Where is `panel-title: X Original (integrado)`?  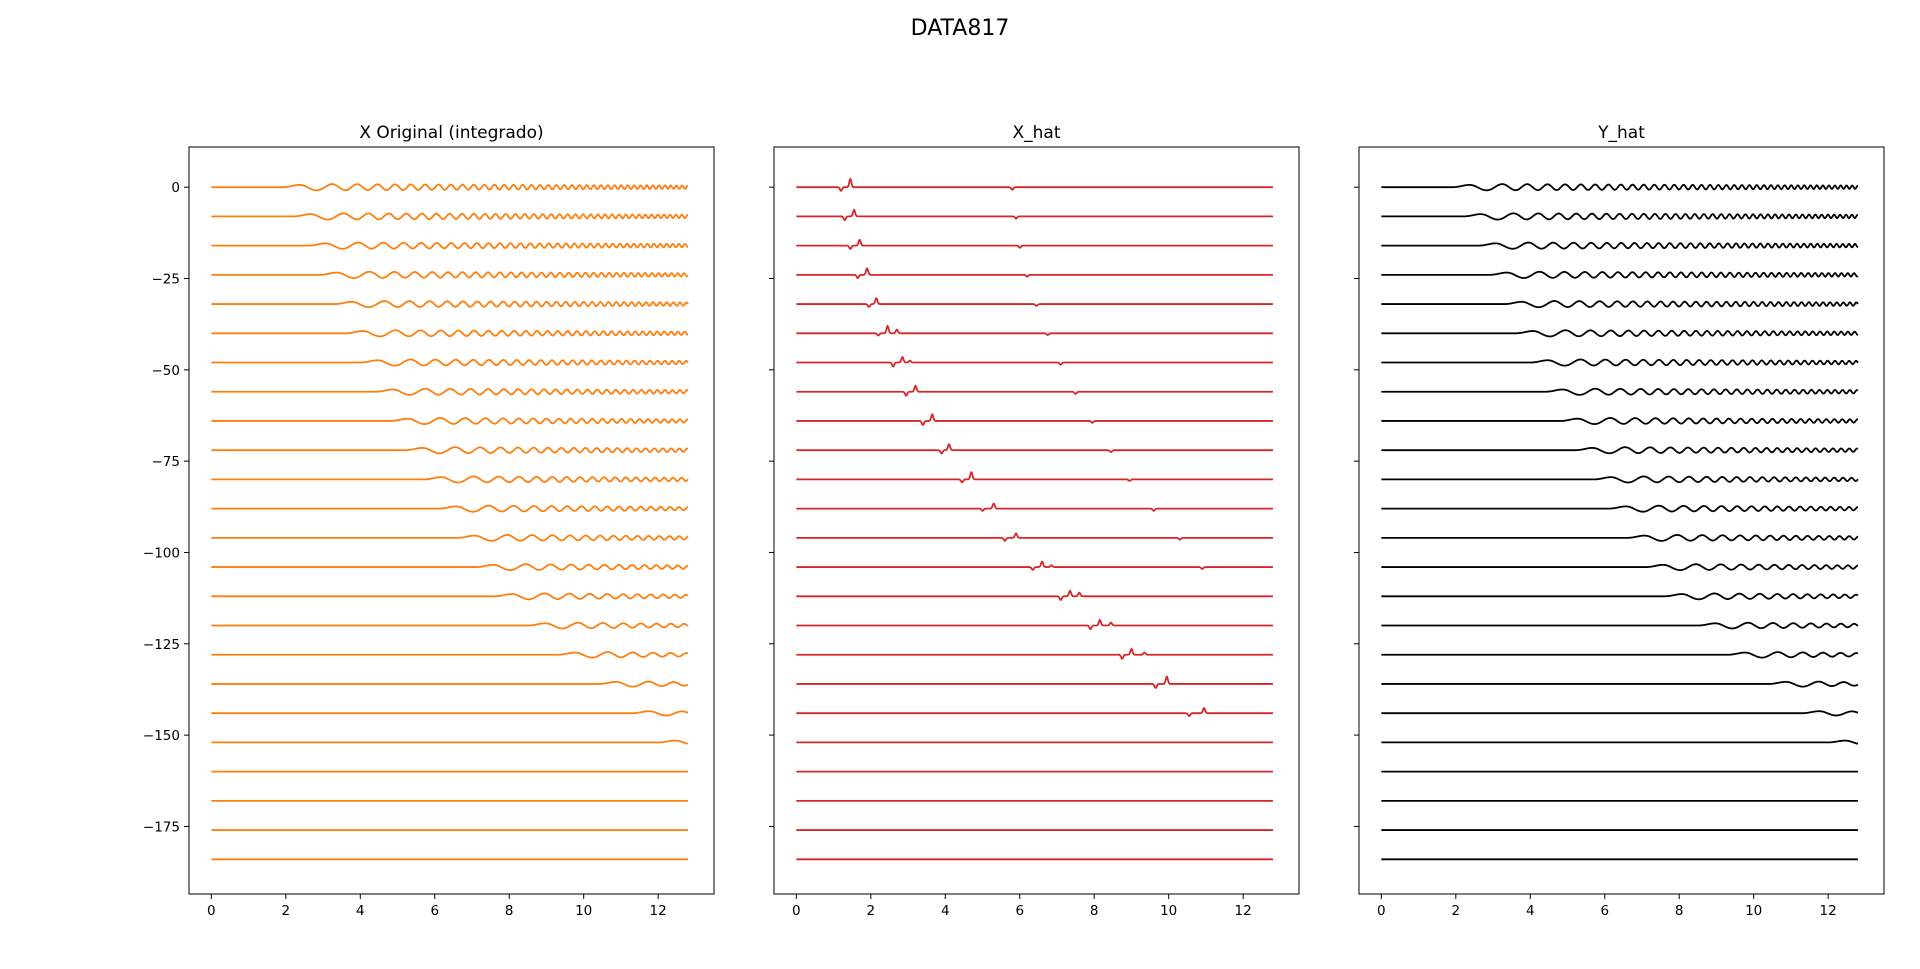
panel-title: X Original (integrado) is located at coordinates (451, 133).